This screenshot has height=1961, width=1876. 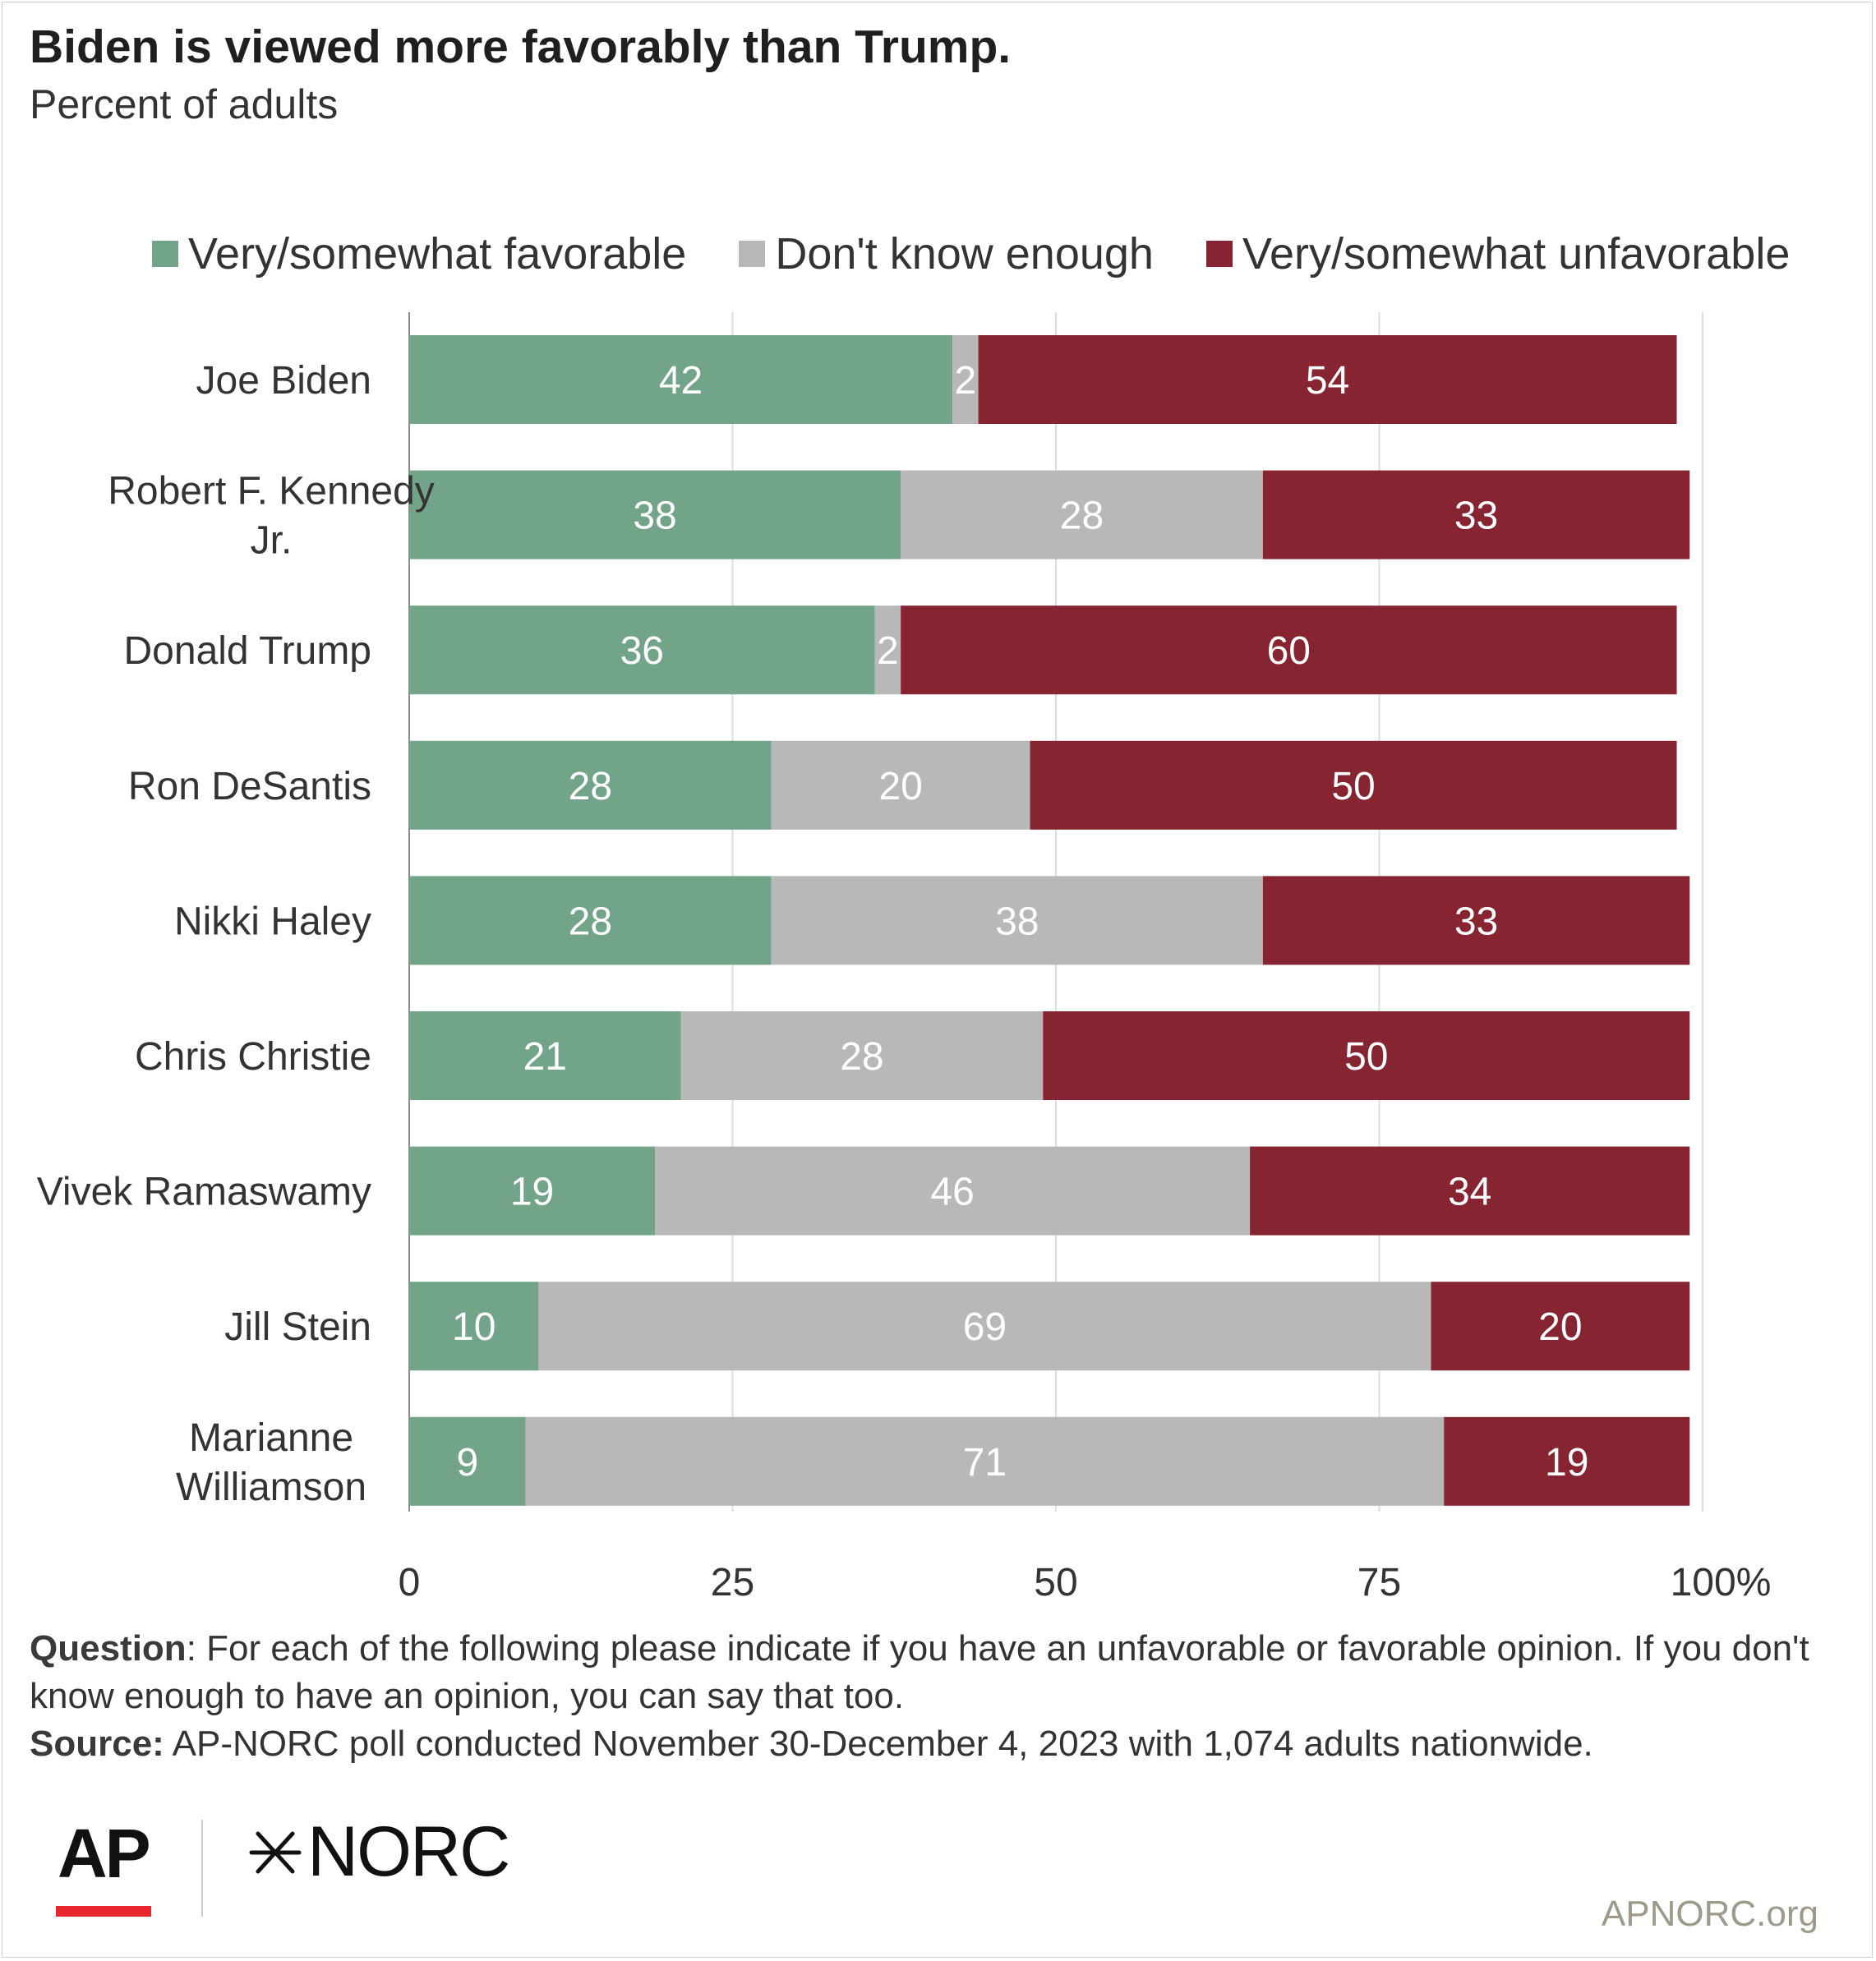 I want to click on legend-swatch-unfavorable, so click(x=1219, y=254).